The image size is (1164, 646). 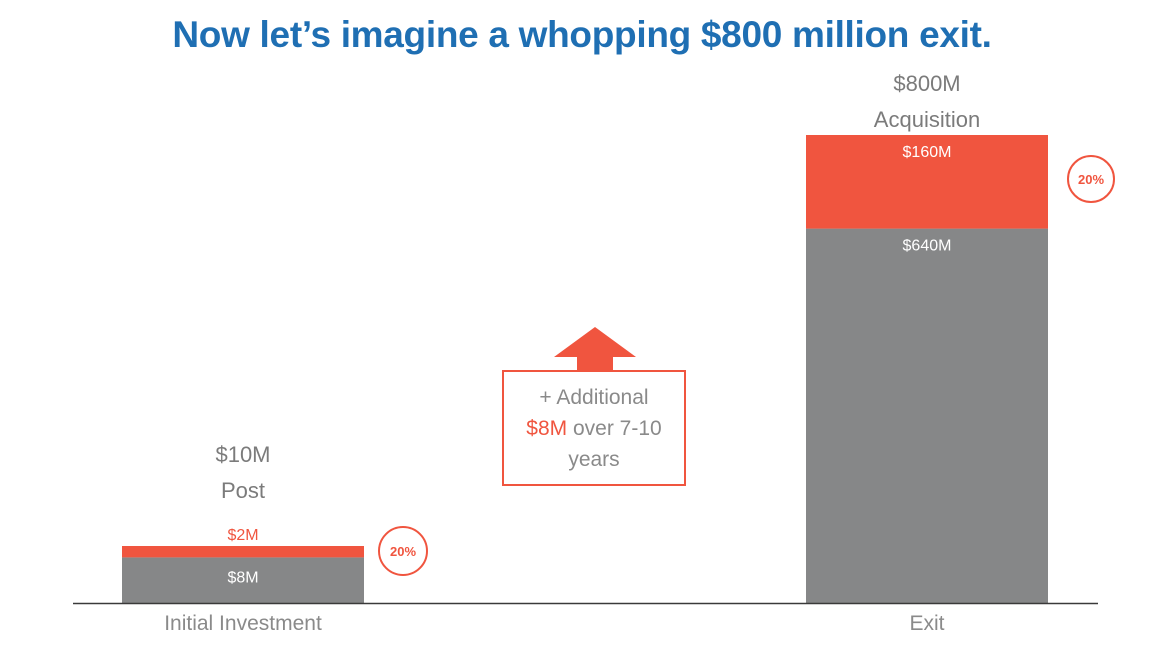 I want to click on total-caption-label-1: Acquisition, so click(x=927, y=119).